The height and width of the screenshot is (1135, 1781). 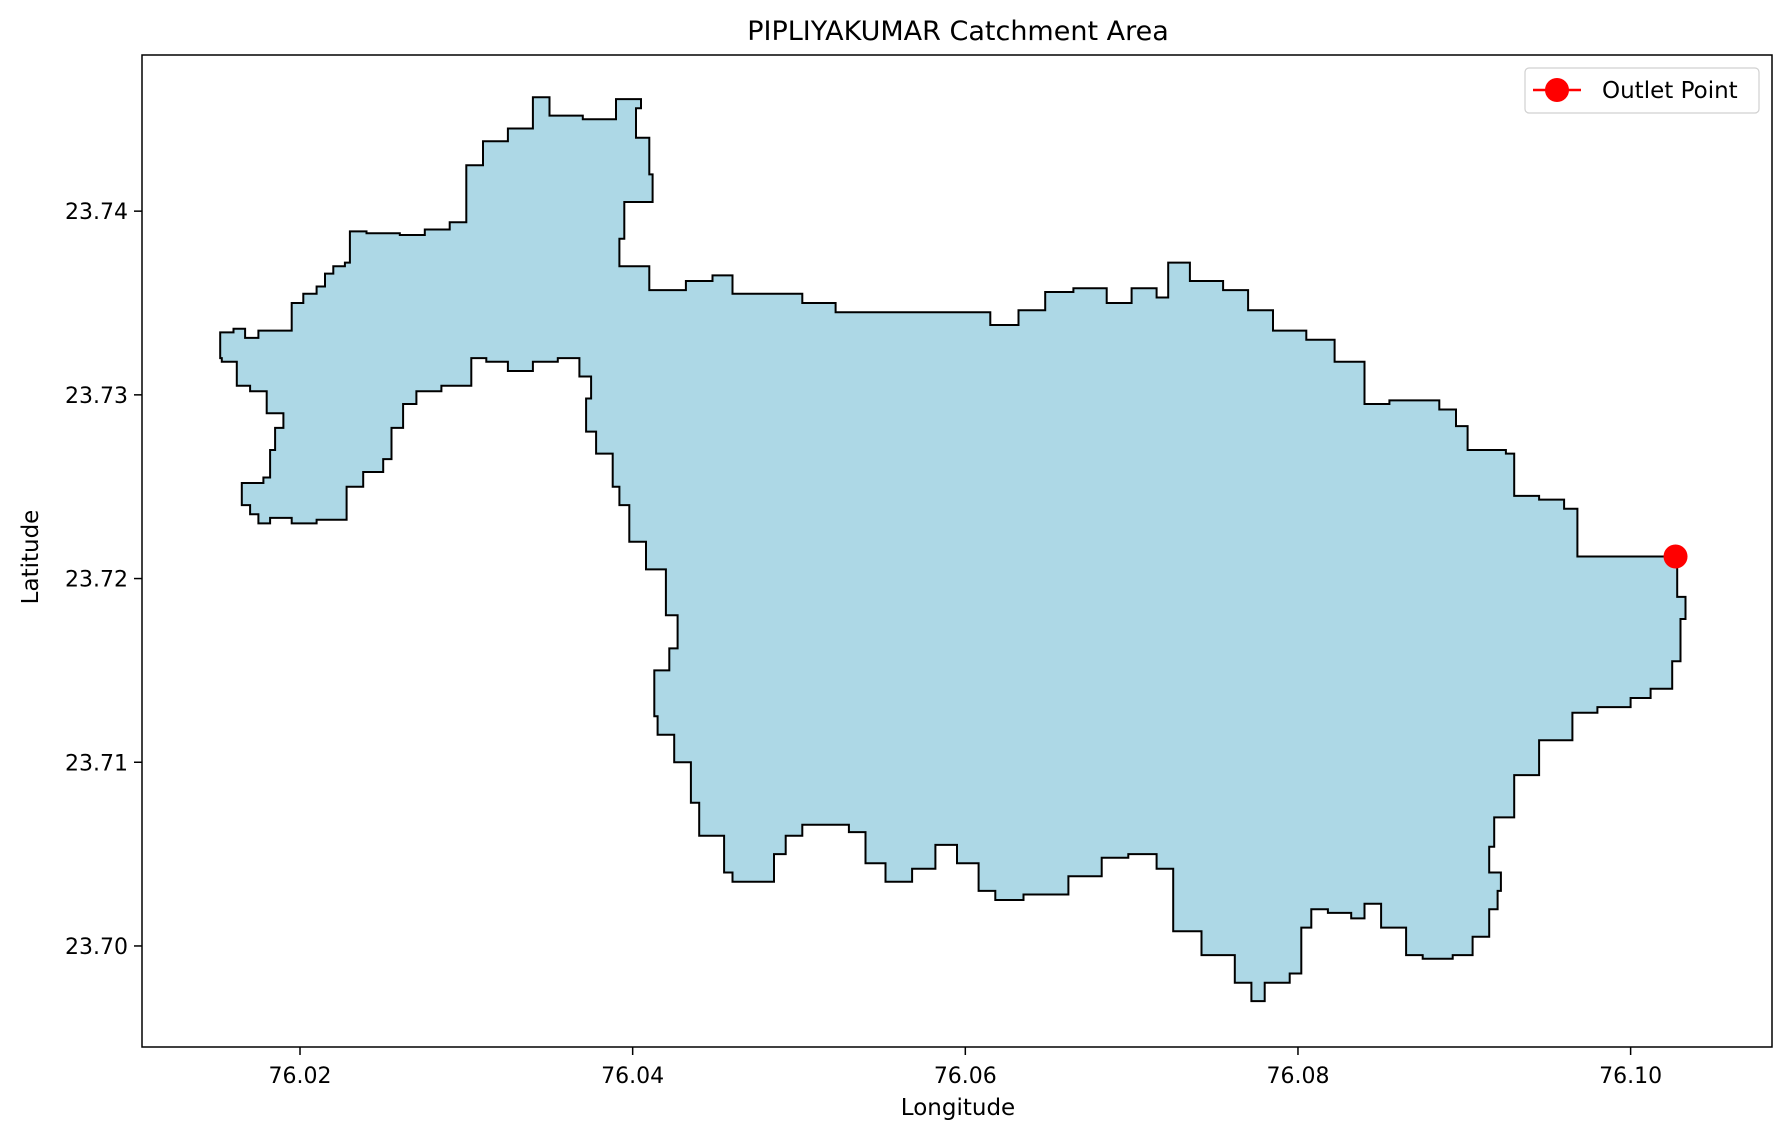 What do you see at coordinates (96, 580) in the screenshot?
I see `y-tick-label: 23.72` at bounding box center [96, 580].